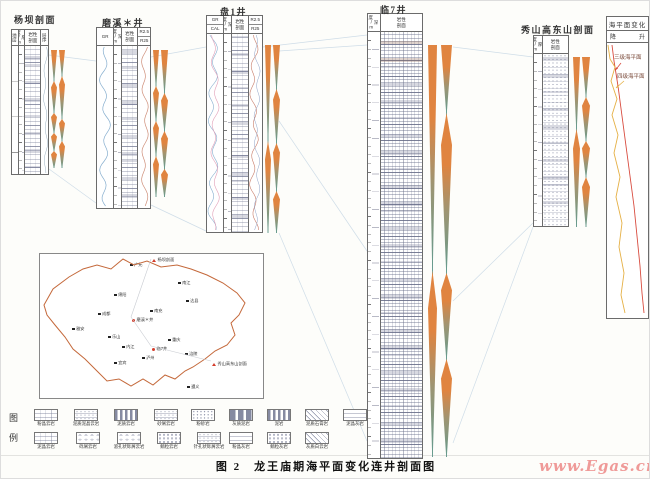 Image resolution: width=650 pixels, height=479 pixels. Describe the element at coordinates (355, 417) in the screenshot. I see `legend-item: 泥晶灰岩` at that location.